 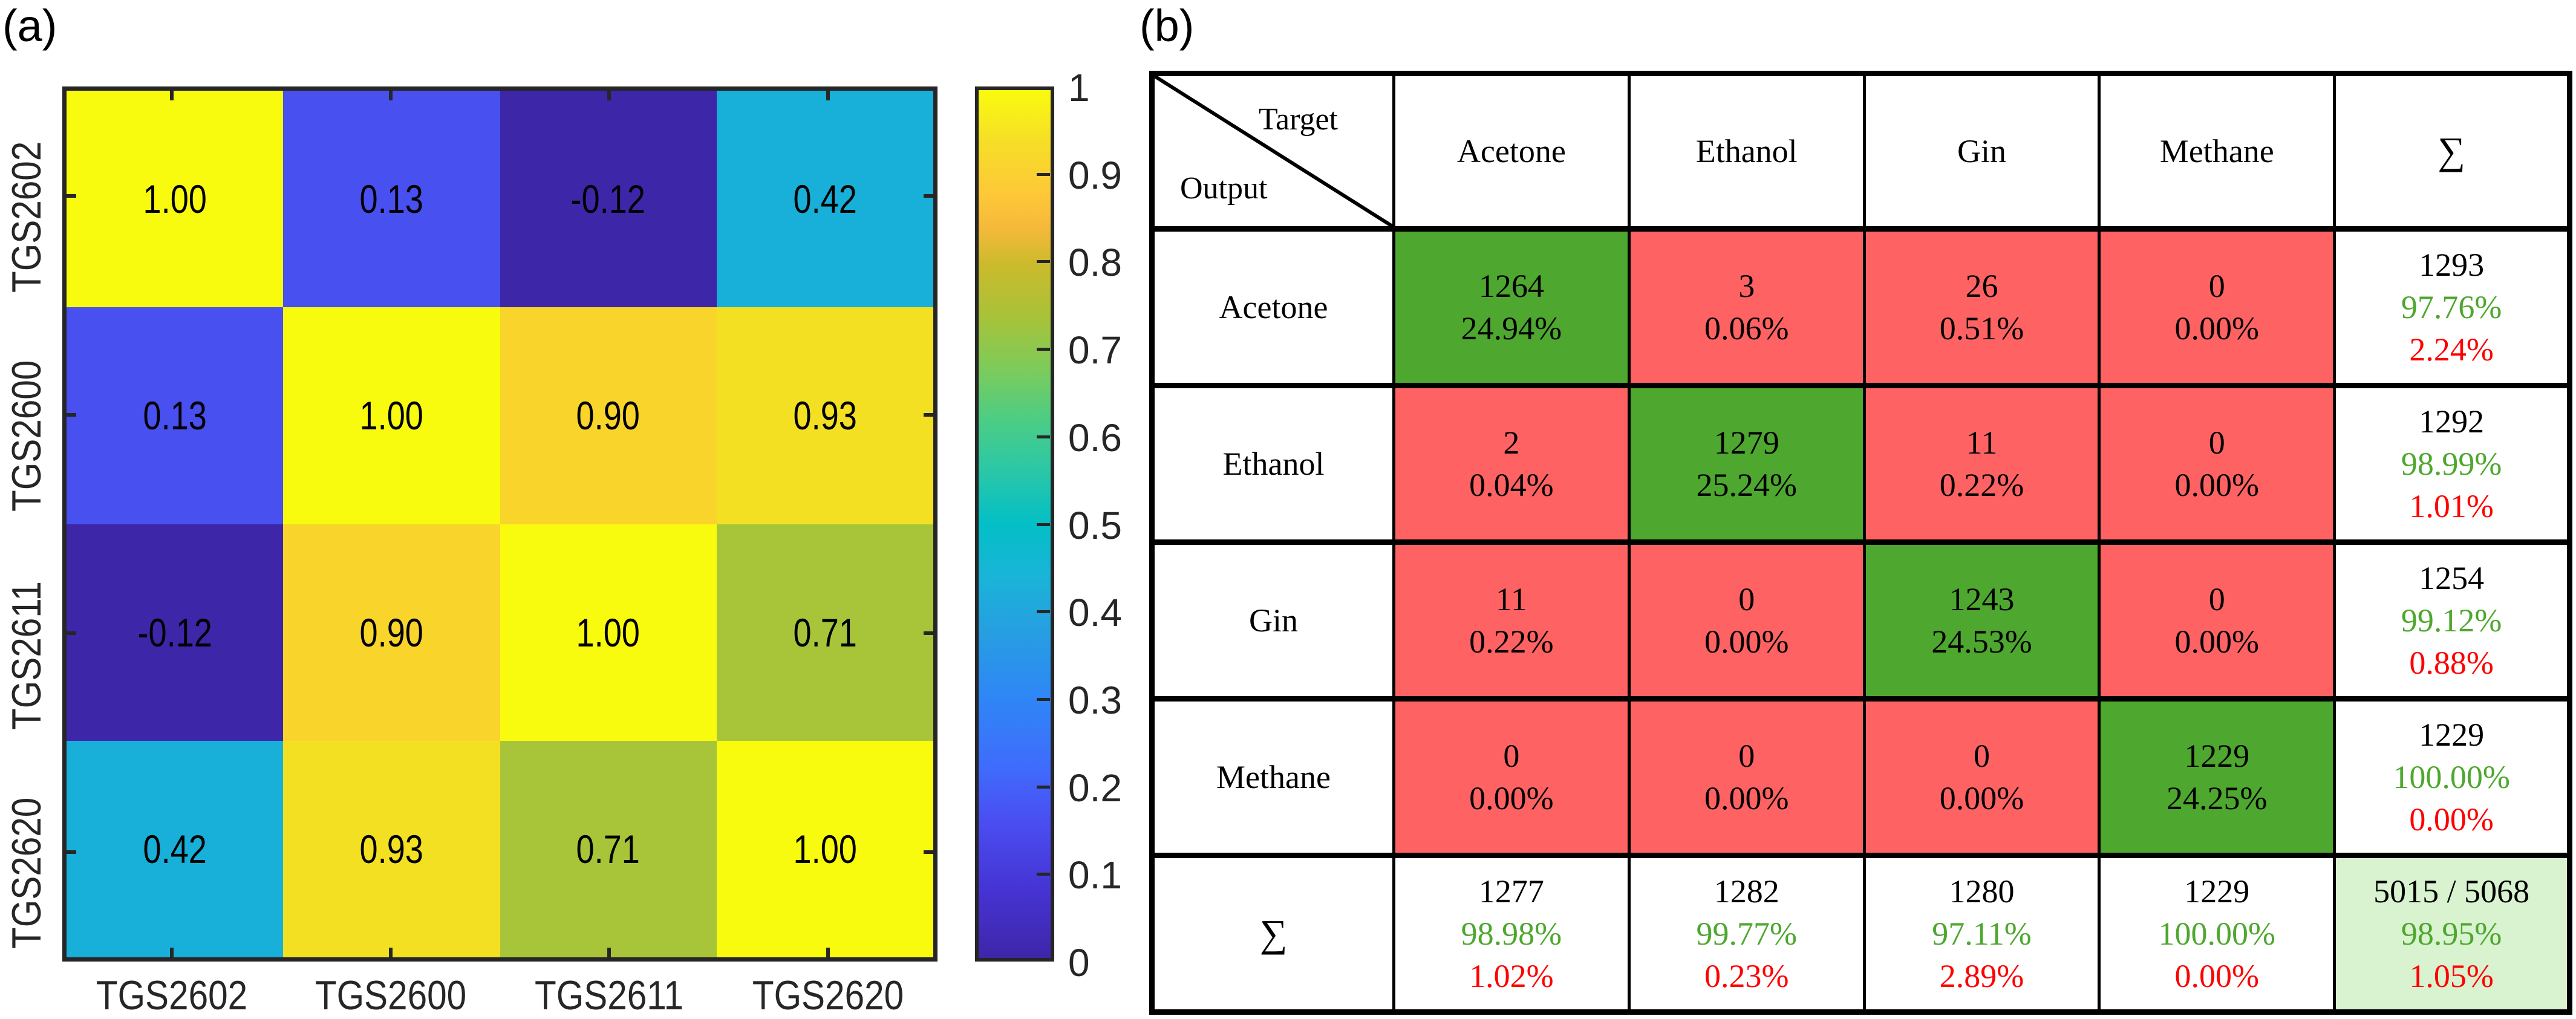 What do you see at coordinates (825, 199) in the screenshot?
I see `heatmap-cell-value: 0.42` at bounding box center [825, 199].